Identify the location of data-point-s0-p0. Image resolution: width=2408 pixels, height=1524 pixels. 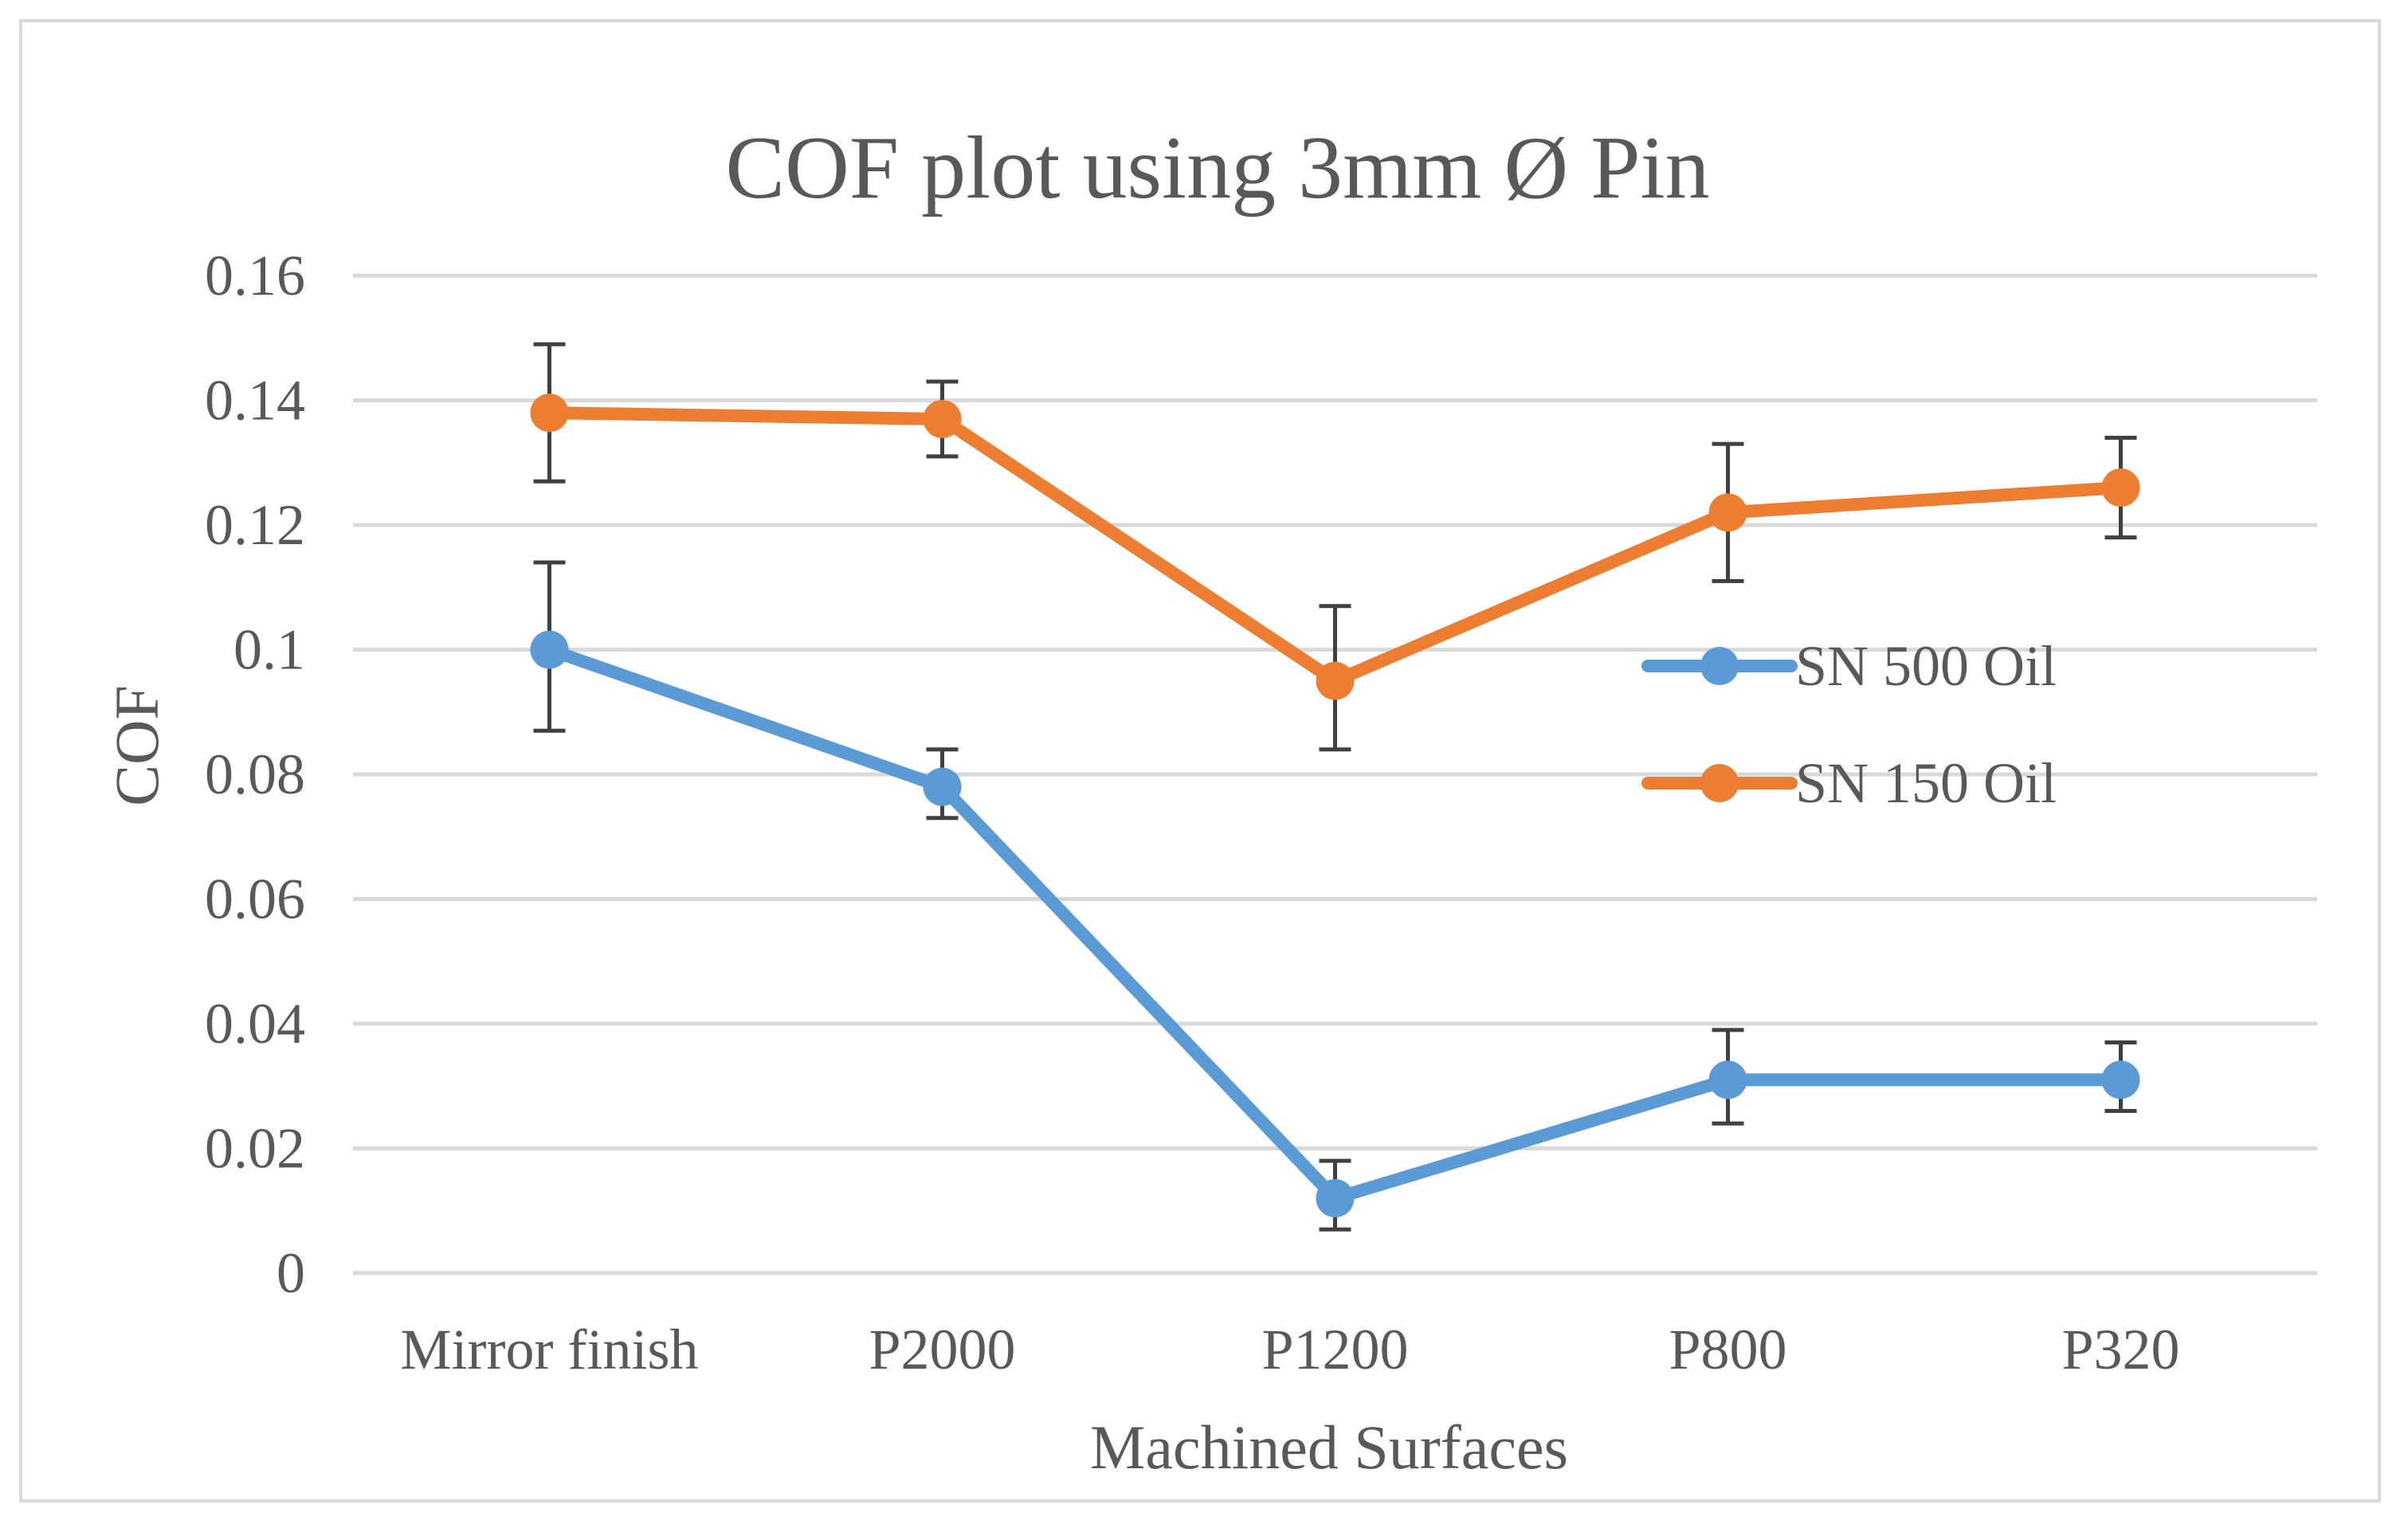
(549, 649).